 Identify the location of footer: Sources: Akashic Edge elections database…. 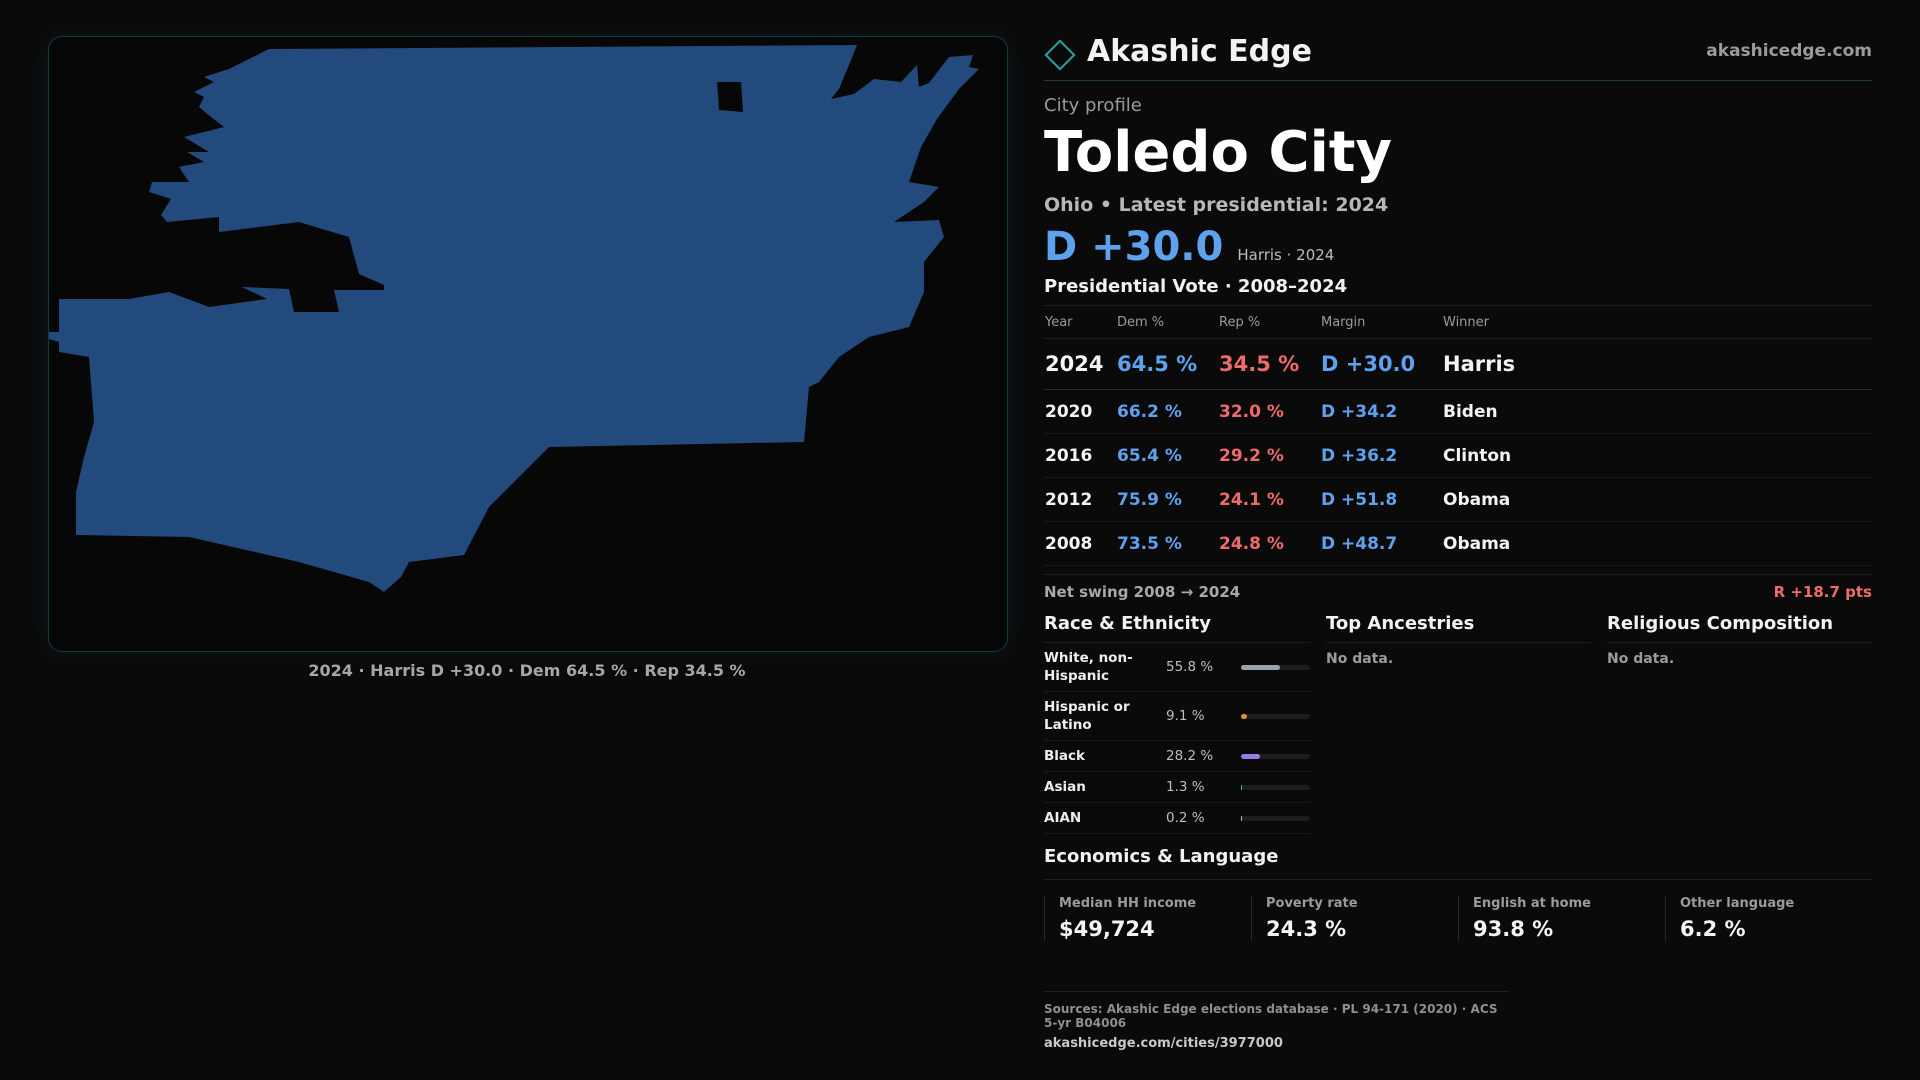
(1276, 1021).